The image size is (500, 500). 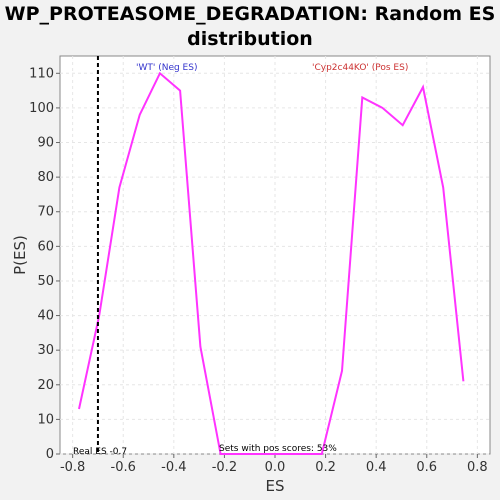 I want to click on x-tick-label: -0.6, so click(x=123, y=467).